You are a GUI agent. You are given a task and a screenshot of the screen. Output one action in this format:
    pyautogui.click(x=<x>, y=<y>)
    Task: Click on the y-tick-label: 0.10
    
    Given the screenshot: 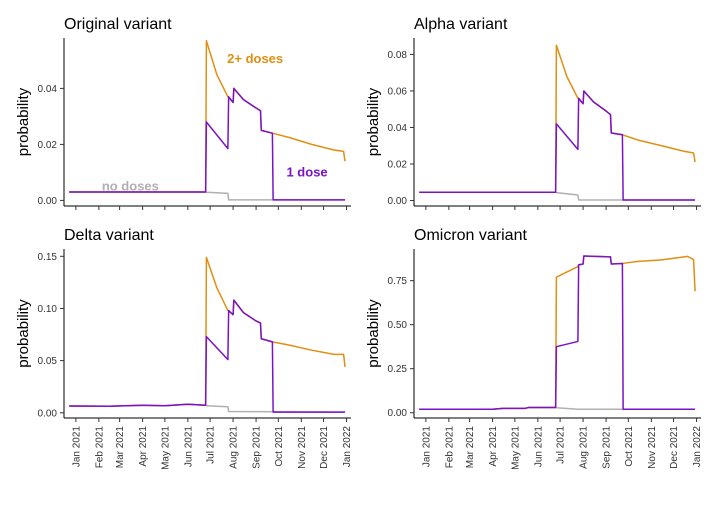 What is the action you would take?
    pyautogui.click(x=48, y=309)
    